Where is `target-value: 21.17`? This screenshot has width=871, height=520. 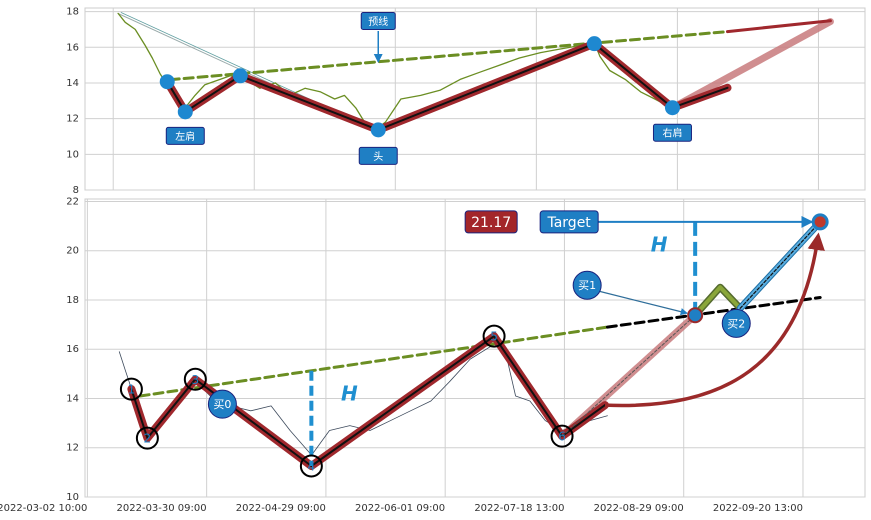 target-value: 21.17 is located at coordinates (491, 223).